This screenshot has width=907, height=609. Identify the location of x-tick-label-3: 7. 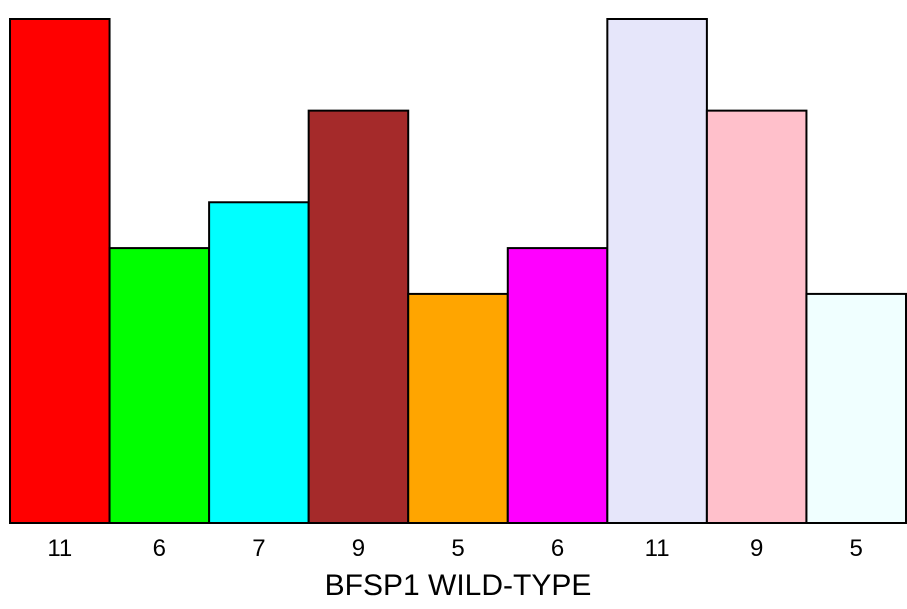
(258, 548).